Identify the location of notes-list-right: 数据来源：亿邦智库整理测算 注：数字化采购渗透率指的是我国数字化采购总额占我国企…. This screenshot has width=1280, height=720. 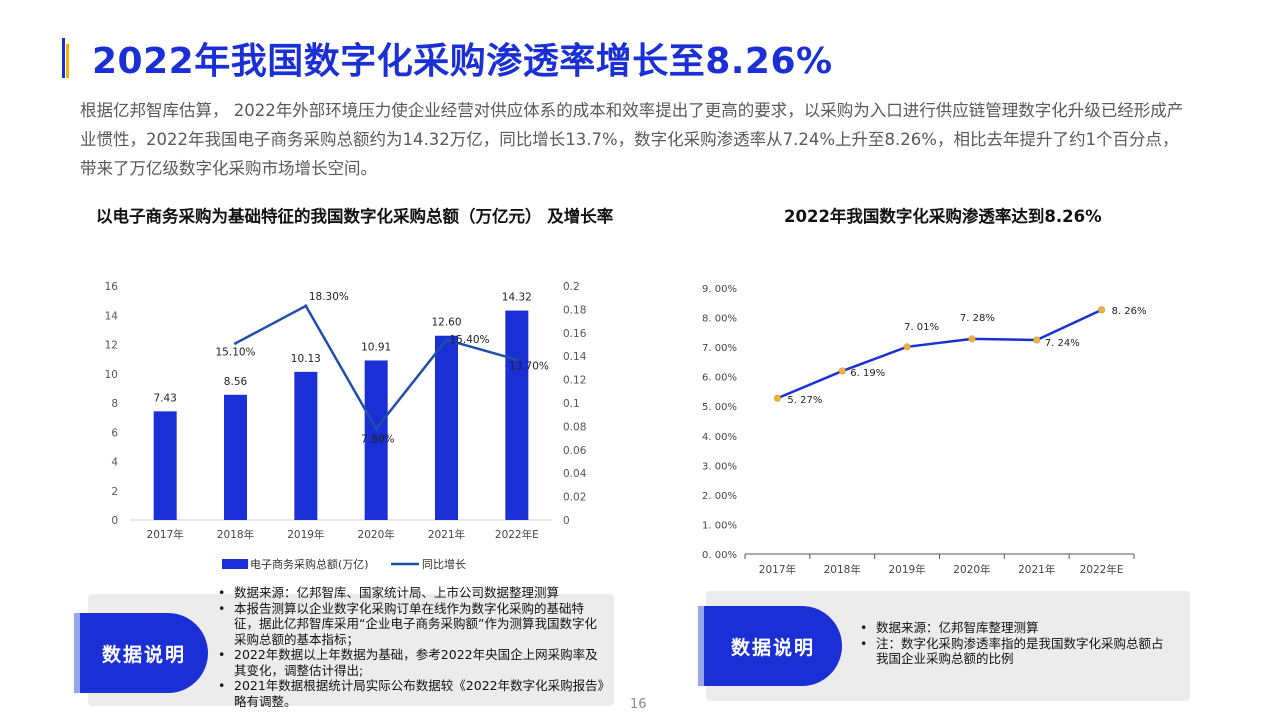
(1013, 643).